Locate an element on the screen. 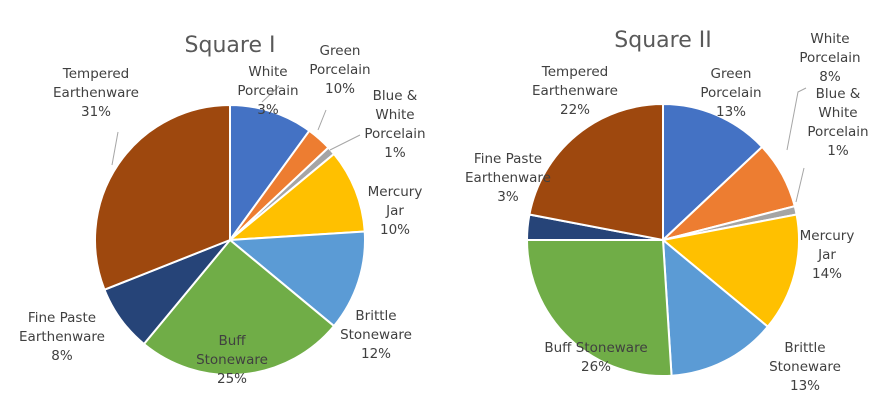  chart-title-square-2: Square II is located at coordinates (662, 40).